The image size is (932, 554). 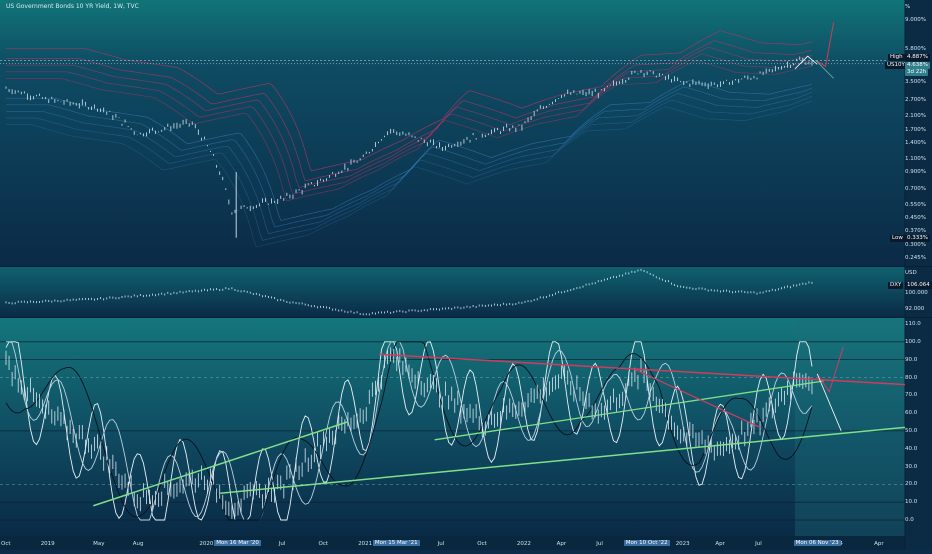 I want to click on bottom-axis-tick: 80.0, so click(x=911, y=377).